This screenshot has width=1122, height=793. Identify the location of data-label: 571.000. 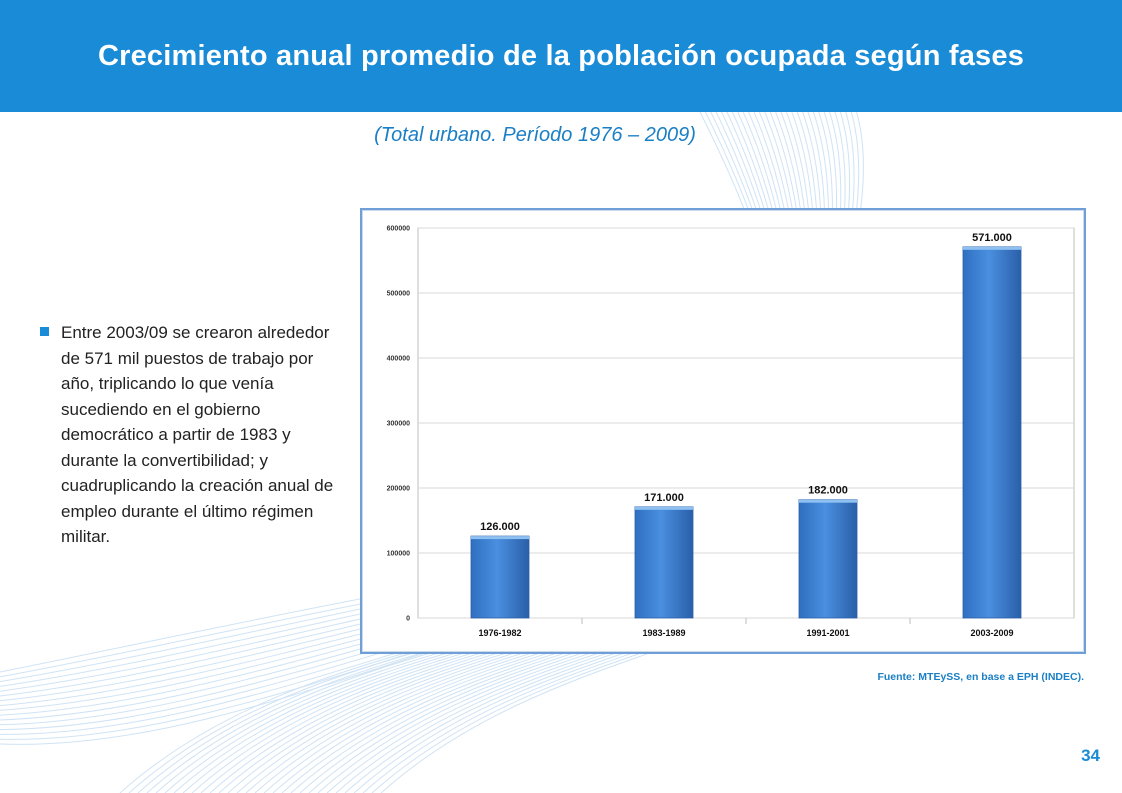
(992, 238).